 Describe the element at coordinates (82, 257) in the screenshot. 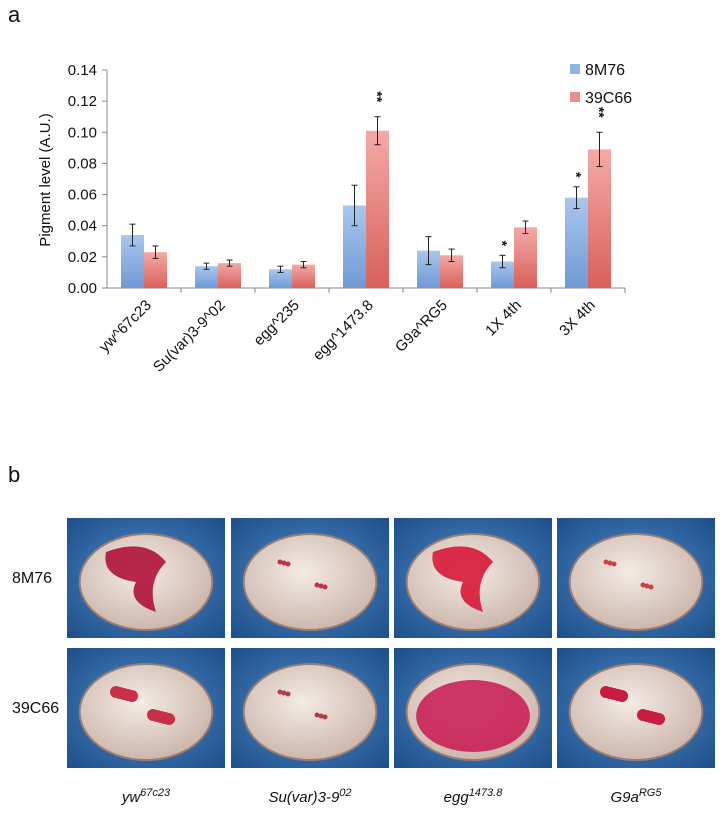

I see `y-tick-label: 0.02` at that location.